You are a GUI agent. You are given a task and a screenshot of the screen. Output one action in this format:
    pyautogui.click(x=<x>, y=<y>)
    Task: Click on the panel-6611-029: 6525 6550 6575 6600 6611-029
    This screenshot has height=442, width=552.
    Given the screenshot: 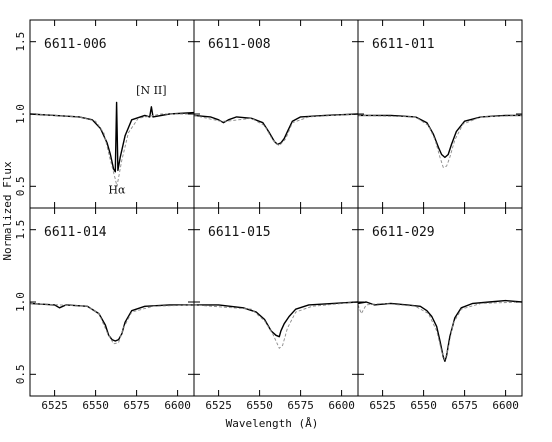 What is the action you would take?
    pyautogui.click(x=440, y=309)
    